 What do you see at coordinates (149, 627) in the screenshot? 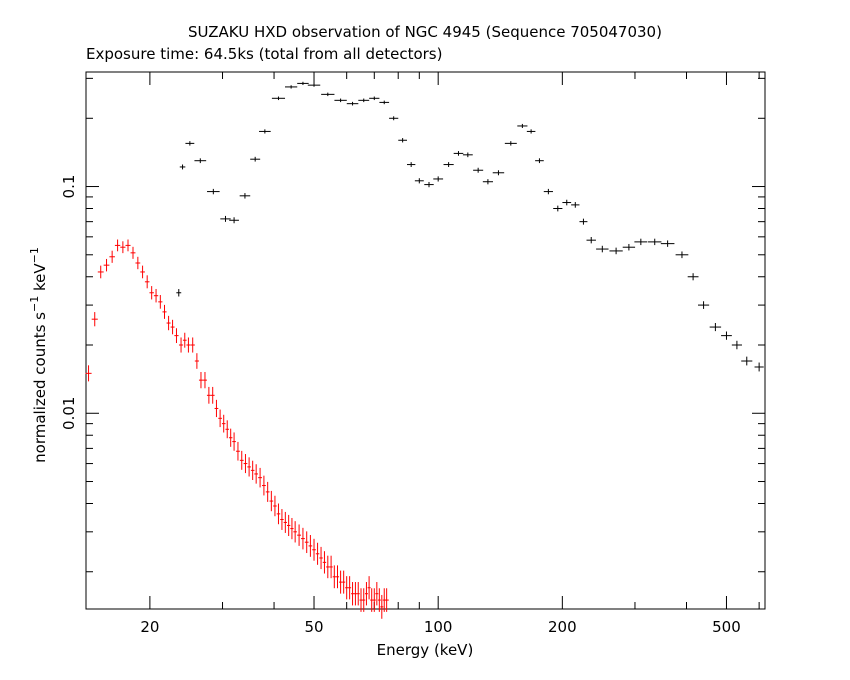
I see `x-tick-label: 20` at bounding box center [149, 627].